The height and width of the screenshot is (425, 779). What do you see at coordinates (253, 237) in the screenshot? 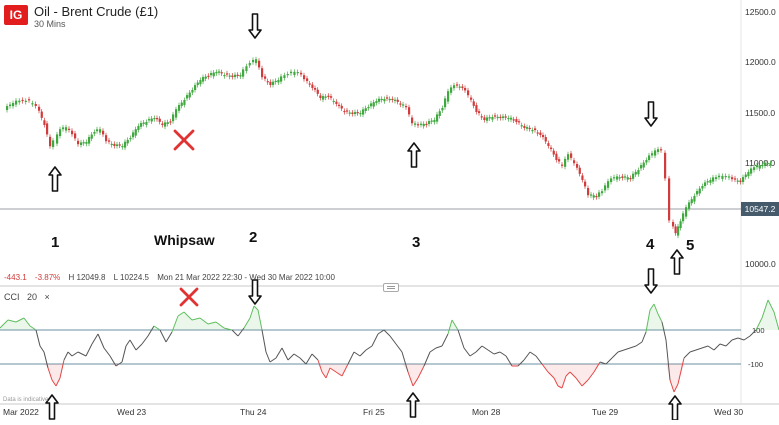
I see `annotation-label-2: 2` at bounding box center [253, 237].